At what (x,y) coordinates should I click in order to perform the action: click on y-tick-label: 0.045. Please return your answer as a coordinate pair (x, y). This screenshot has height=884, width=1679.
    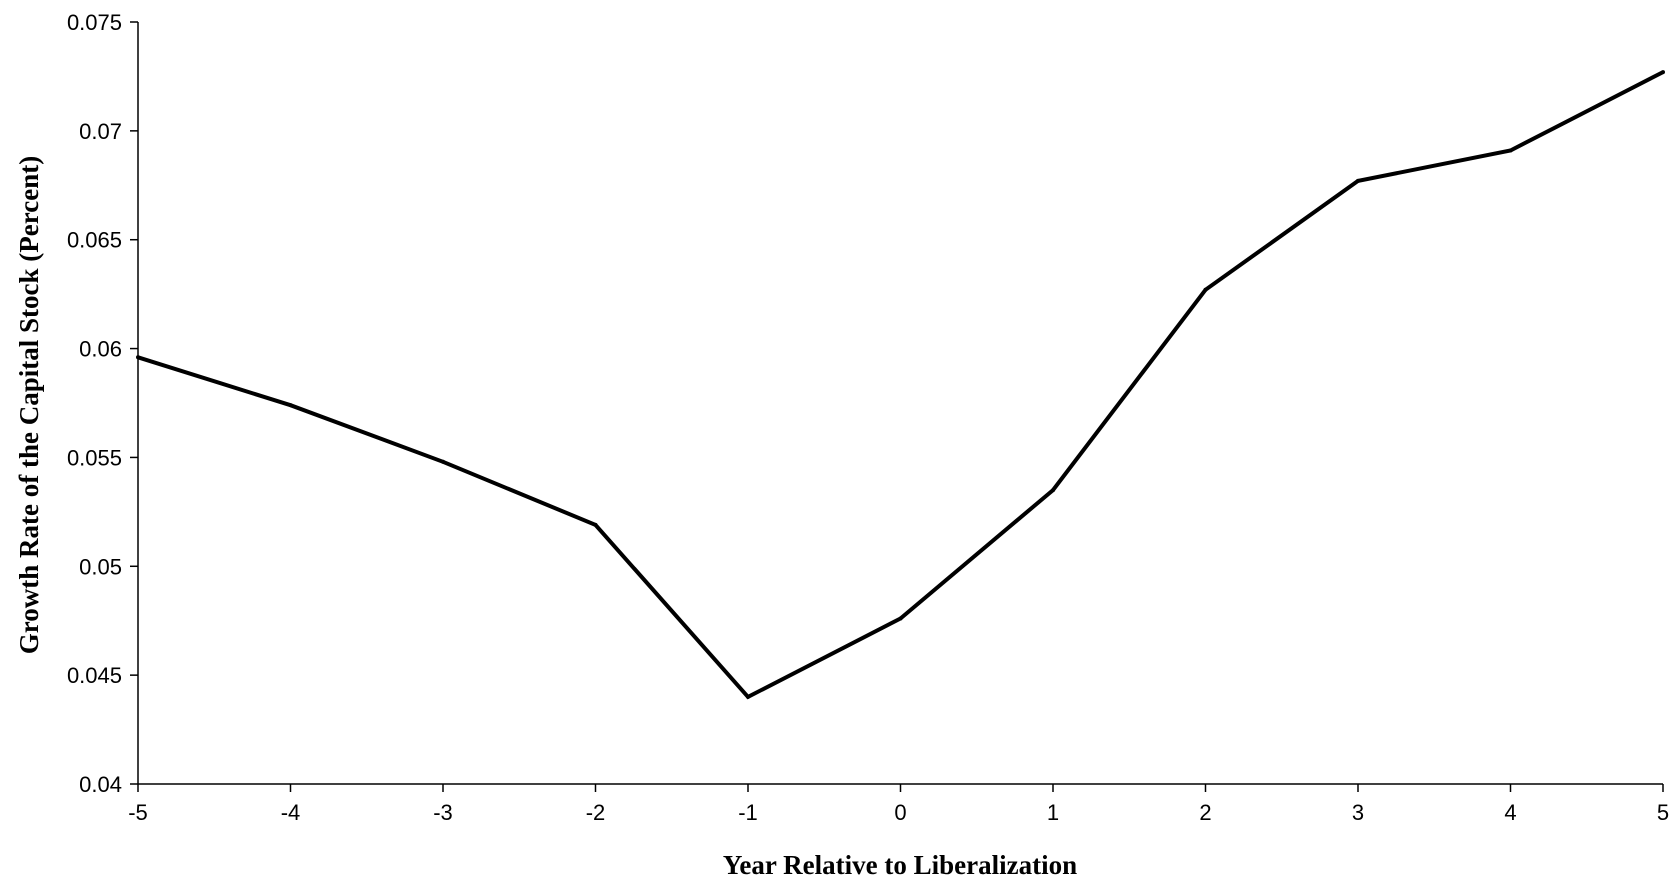
    Looking at the image, I should click on (94, 675).